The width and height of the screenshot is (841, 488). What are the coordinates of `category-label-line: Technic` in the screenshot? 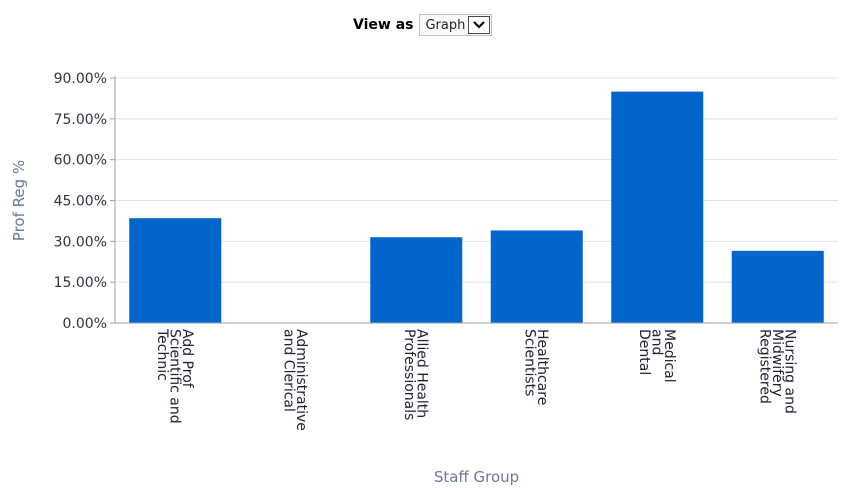 It's located at (162, 354).